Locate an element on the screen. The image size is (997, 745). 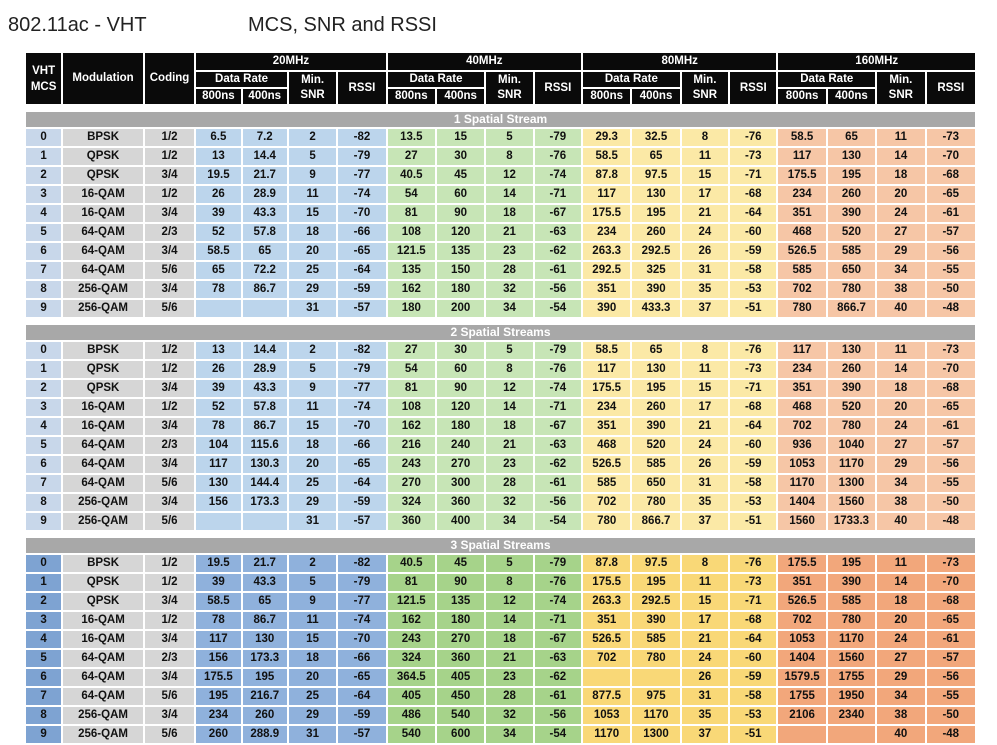
table-cell: 90 is located at coordinates (461, 583).